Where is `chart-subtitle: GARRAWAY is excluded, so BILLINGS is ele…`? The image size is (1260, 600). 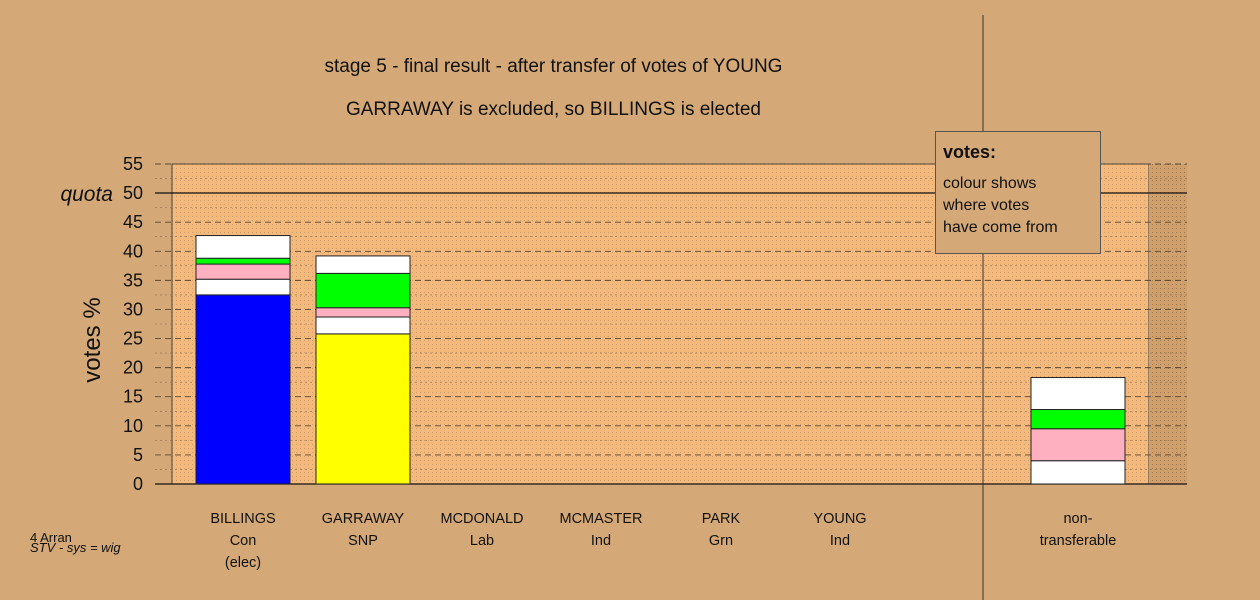 chart-subtitle: GARRAWAY is excluded, so BILLINGS is ele… is located at coordinates (553, 109).